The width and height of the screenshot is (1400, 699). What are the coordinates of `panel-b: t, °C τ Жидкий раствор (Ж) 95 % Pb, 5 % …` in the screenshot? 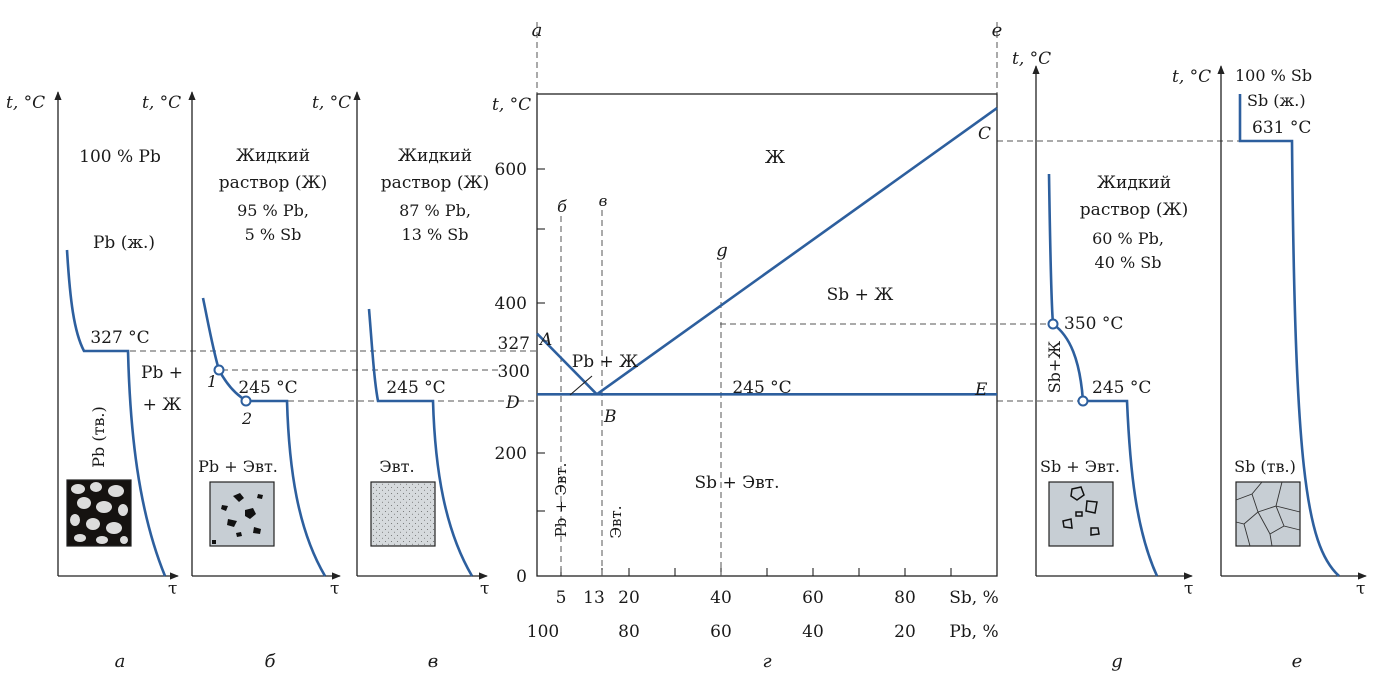 It's located at (241, 381).